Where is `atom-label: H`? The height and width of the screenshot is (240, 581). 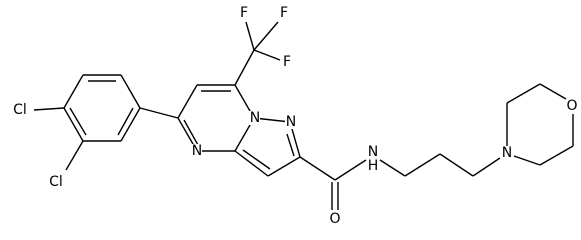
atom-label: H is located at coordinates (373, 166).